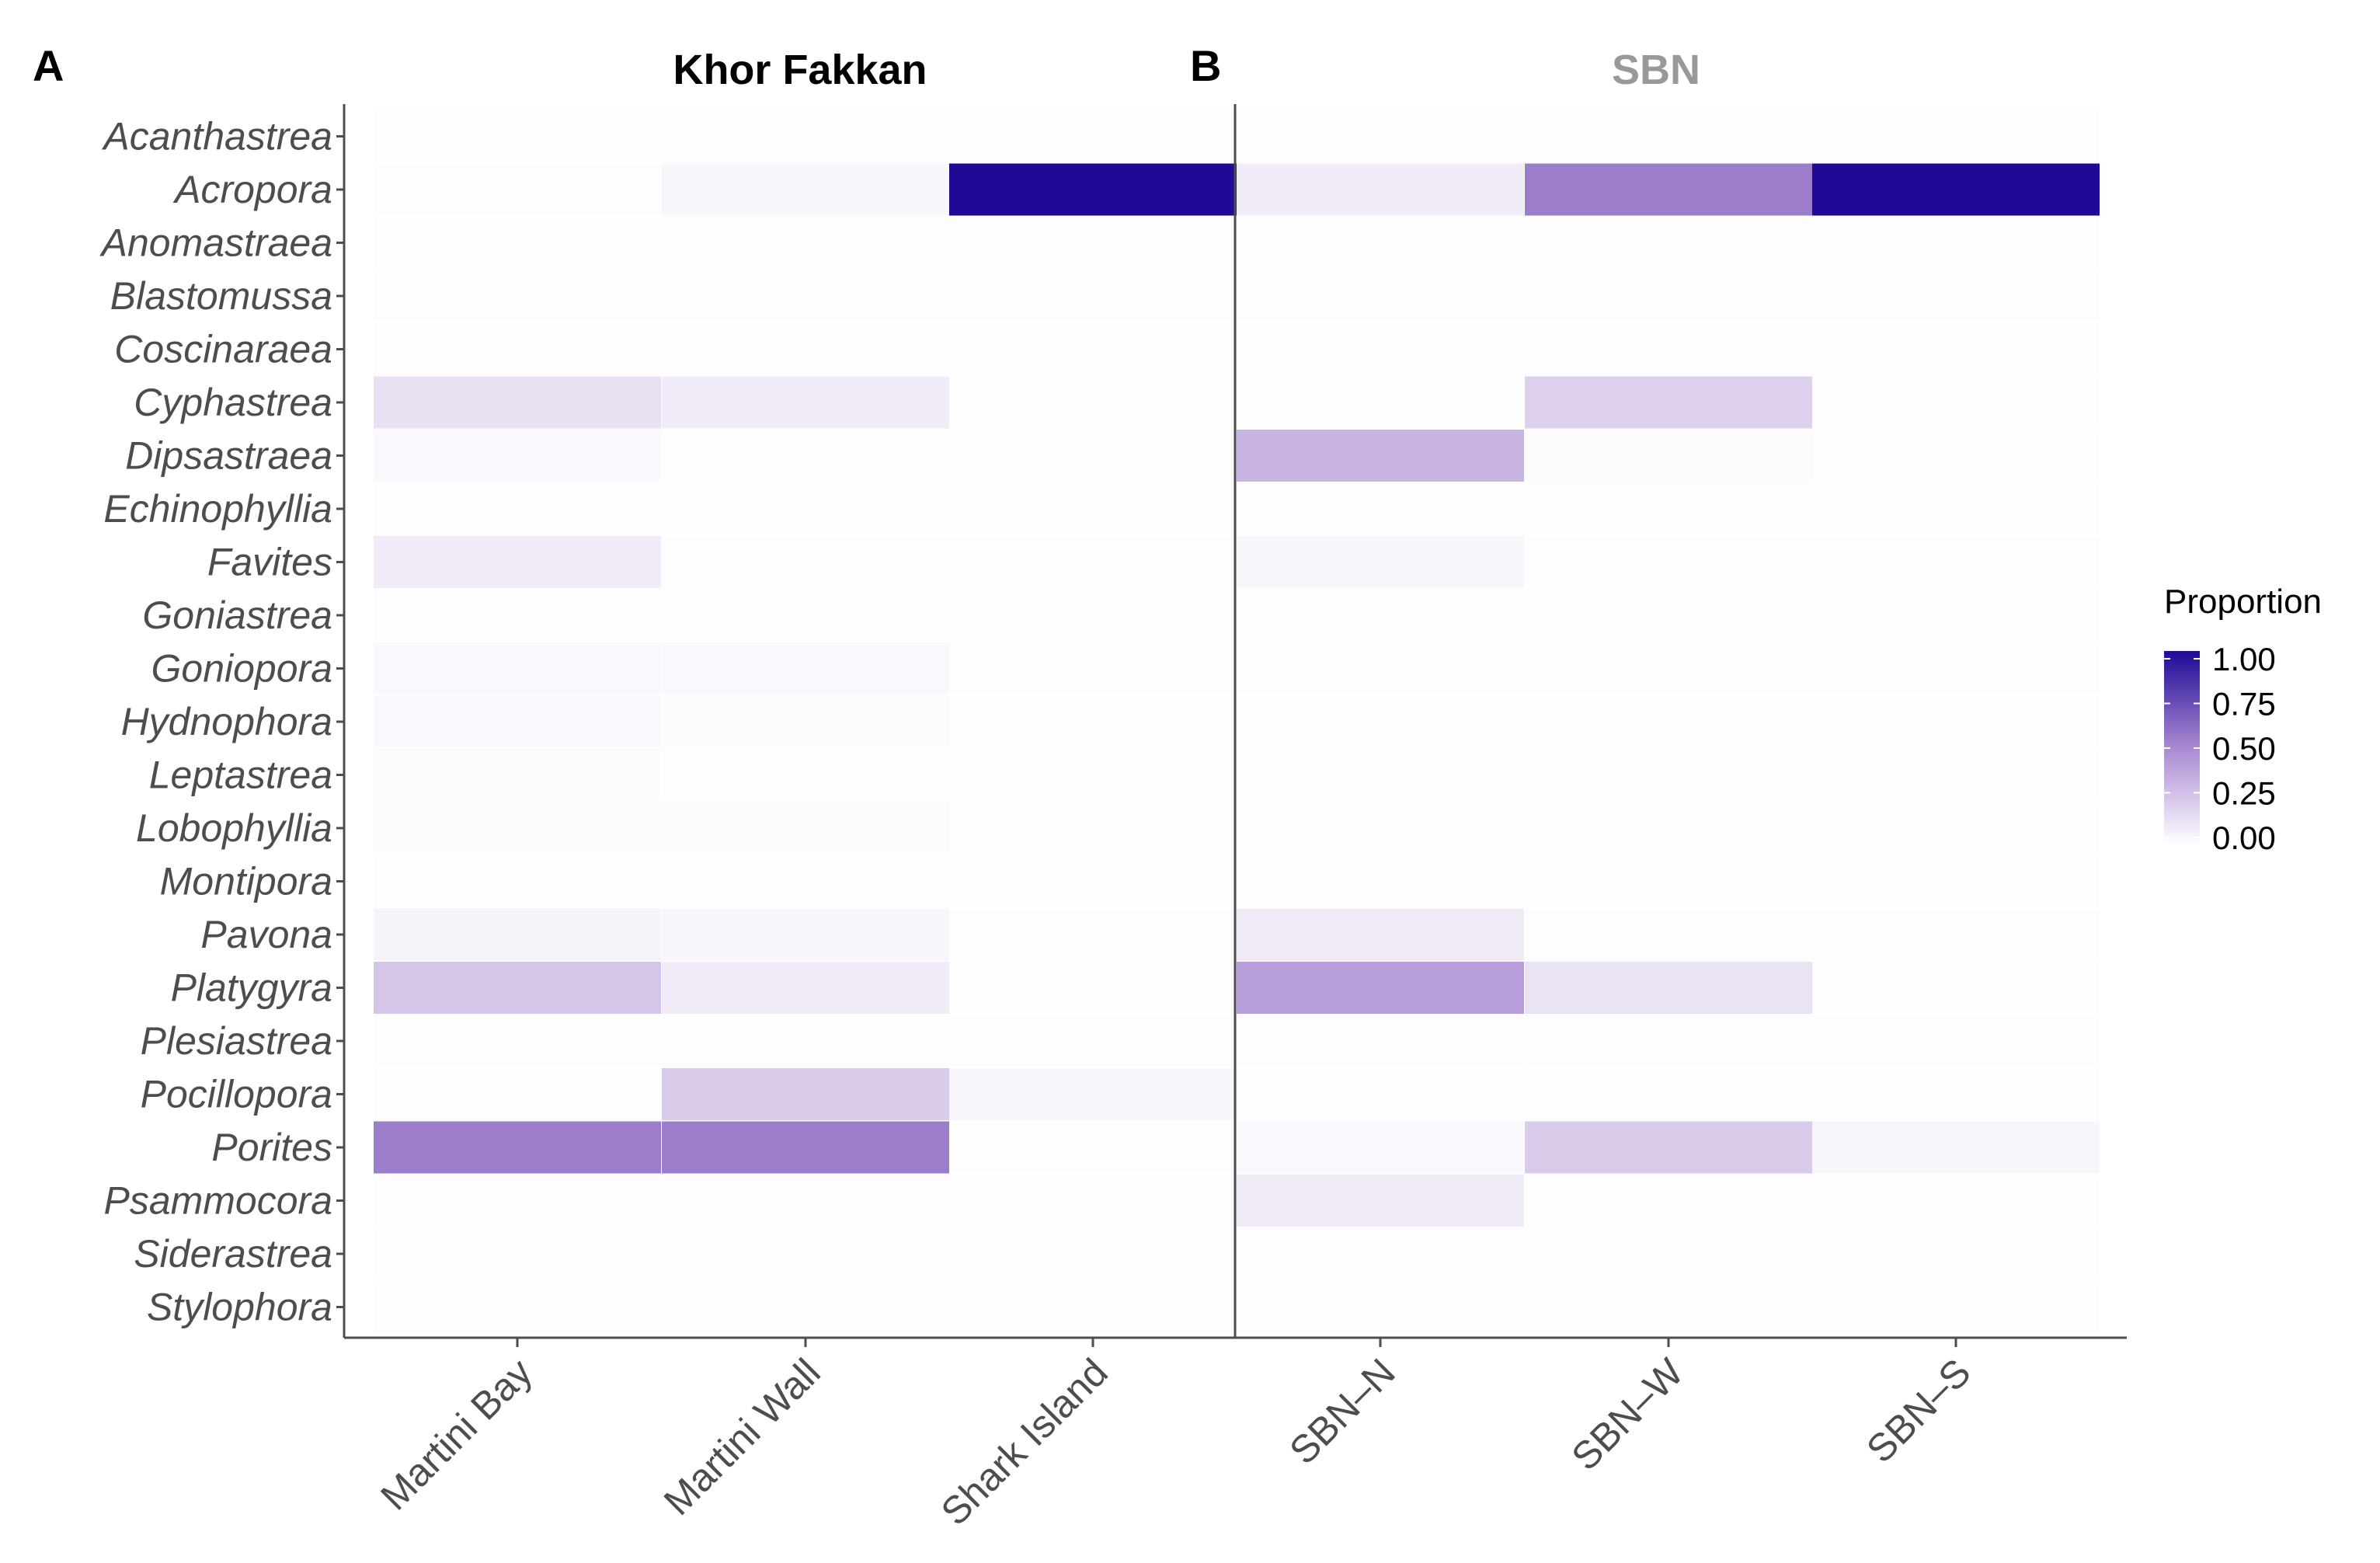 This screenshot has width=2380, height=1563. Describe the element at coordinates (1628, 1414) in the screenshot. I see `x-tick-label: SBN–W` at that location.